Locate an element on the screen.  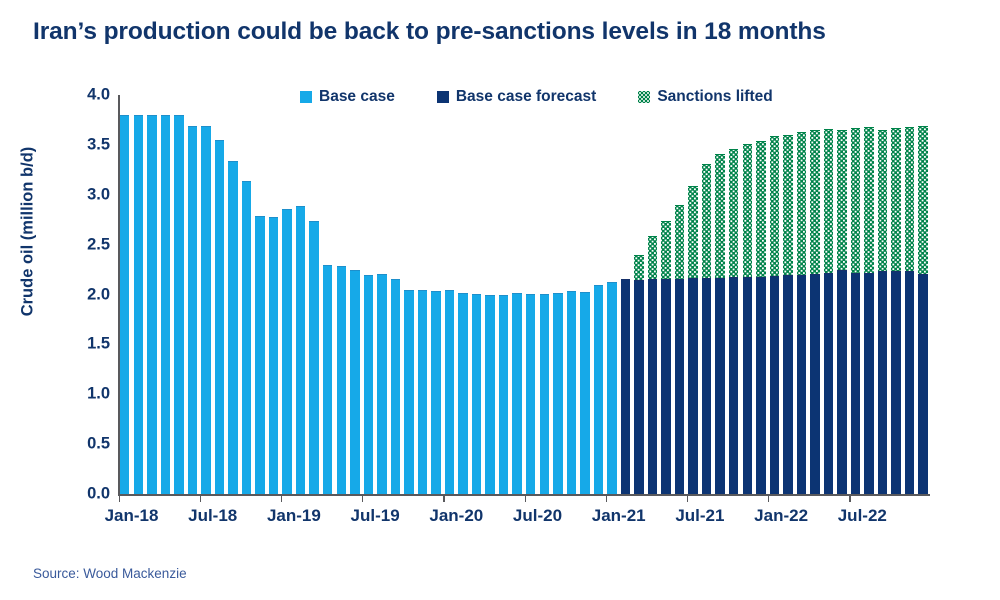
legend-item-lifted: Sanctions lifted is located at coordinates (705, 97).